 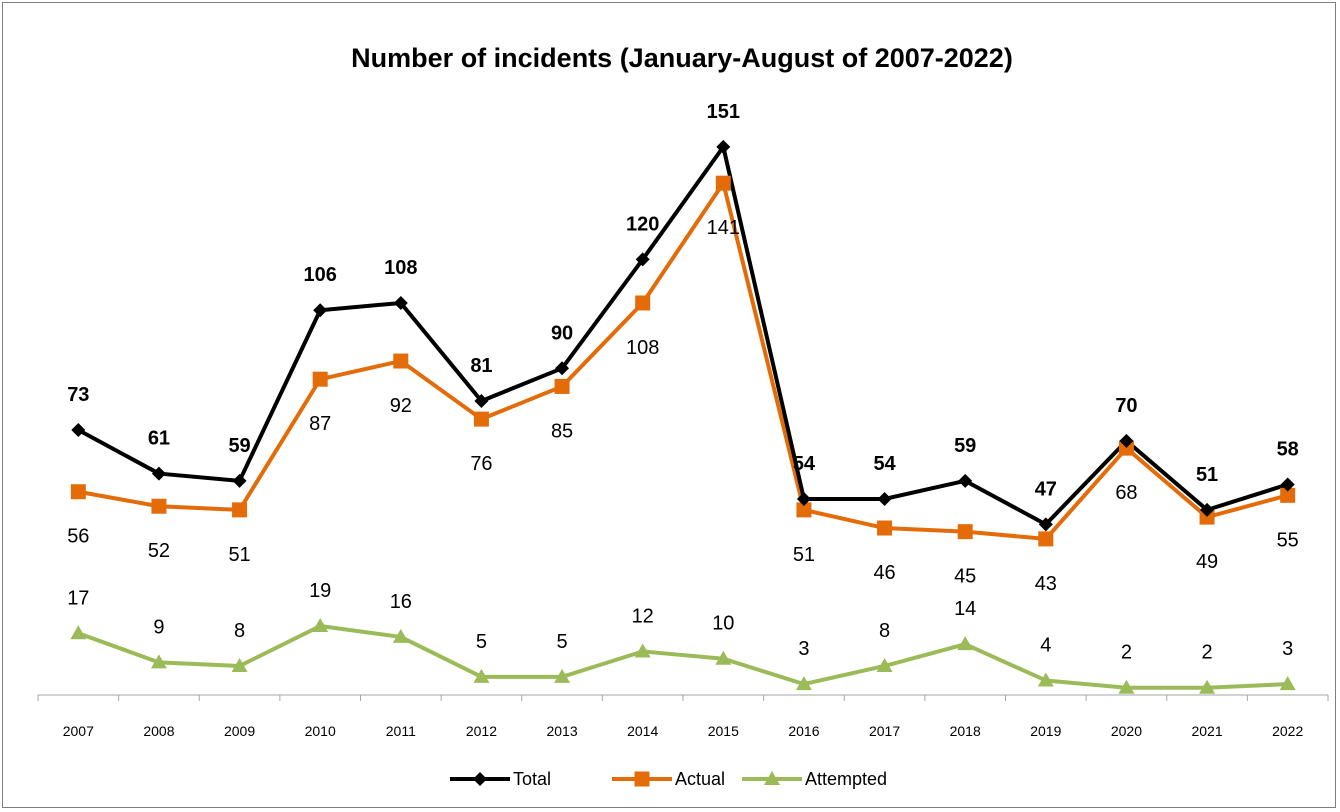 I want to click on x-ticks, so click(x=683, y=698).